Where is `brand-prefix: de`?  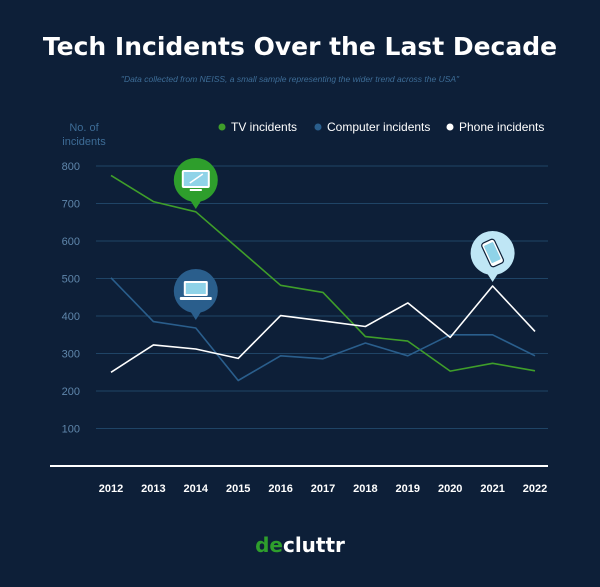
brand-prefix: de is located at coordinates (269, 545).